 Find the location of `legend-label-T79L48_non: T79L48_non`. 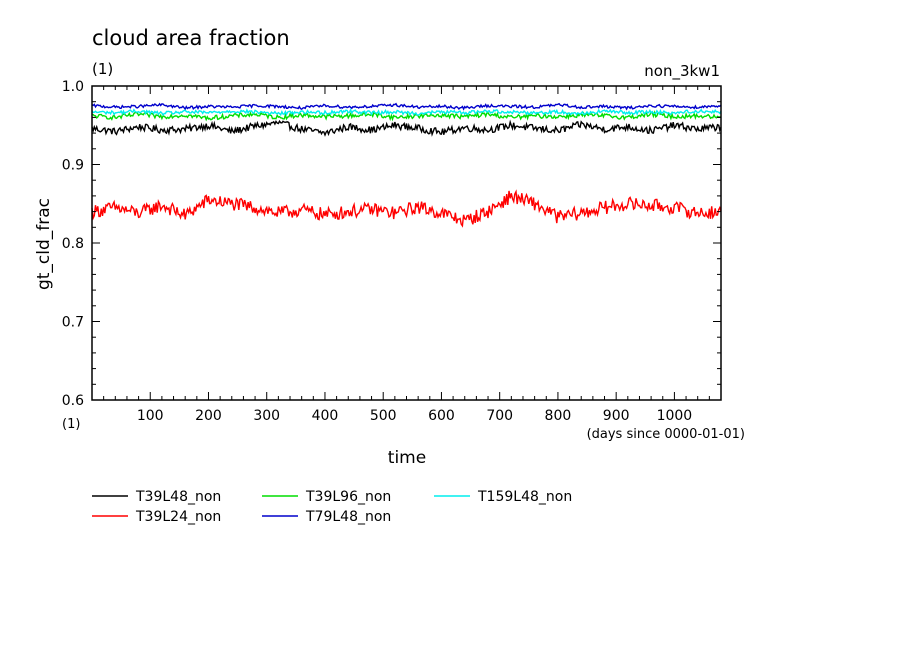

legend-label-T79L48_non: T79L48_non is located at coordinates (348, 517).